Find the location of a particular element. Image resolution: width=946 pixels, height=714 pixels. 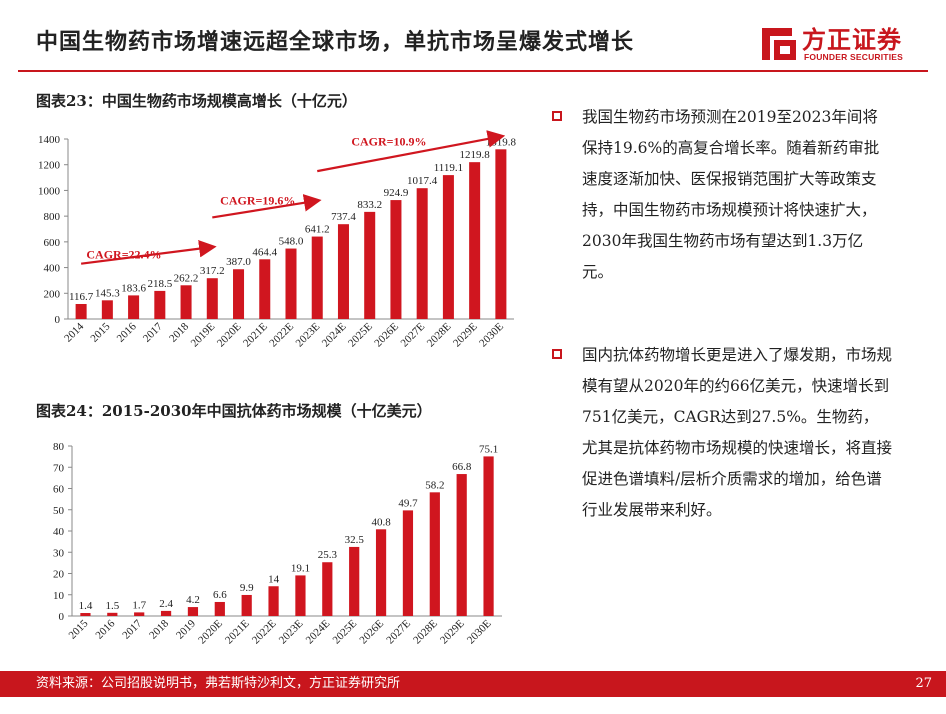

x-tick-label: 2022E is located at coordinates (264, 631).